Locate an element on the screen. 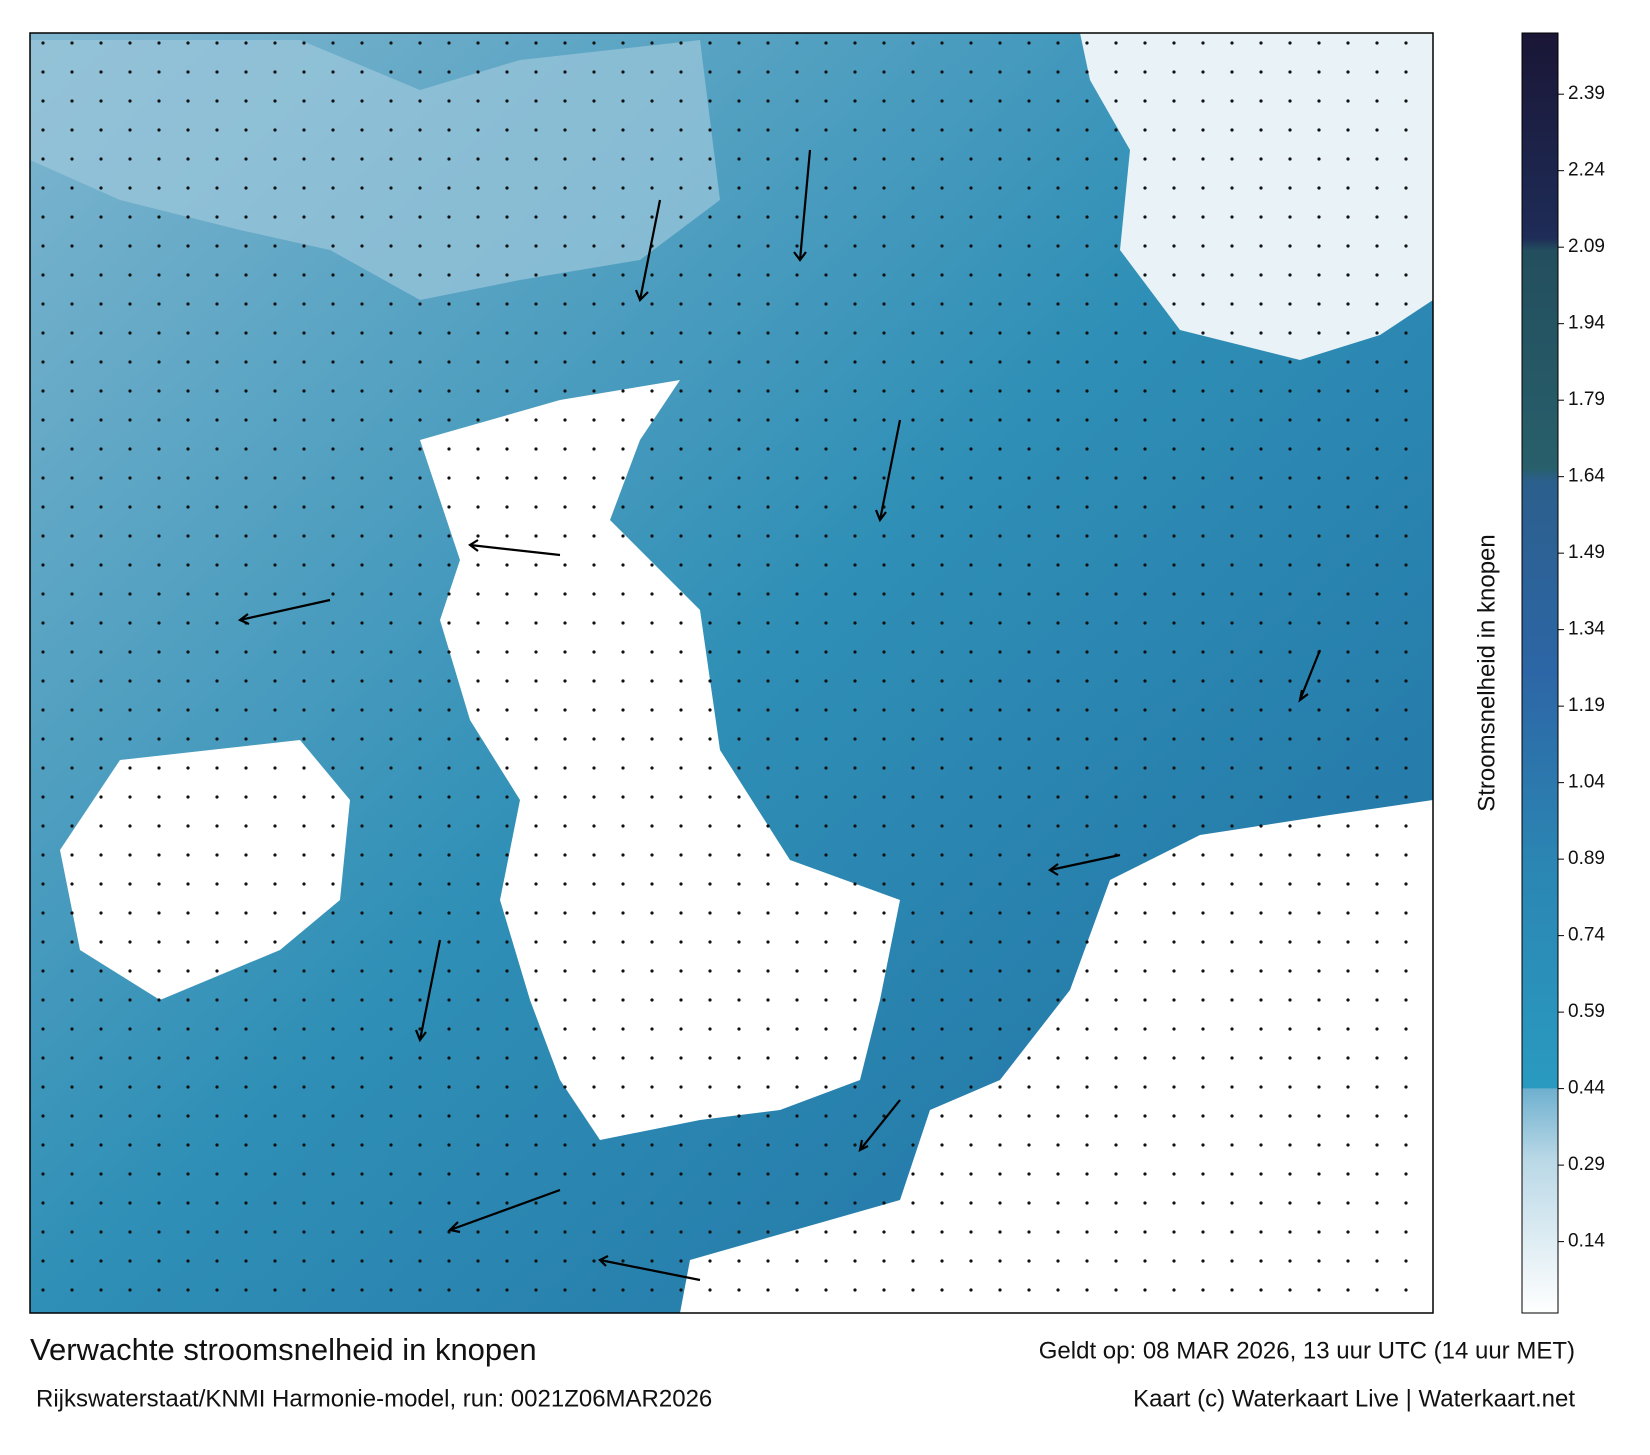  colorbar-tick-label: 2.39 is located at coordinates (1586, 93).